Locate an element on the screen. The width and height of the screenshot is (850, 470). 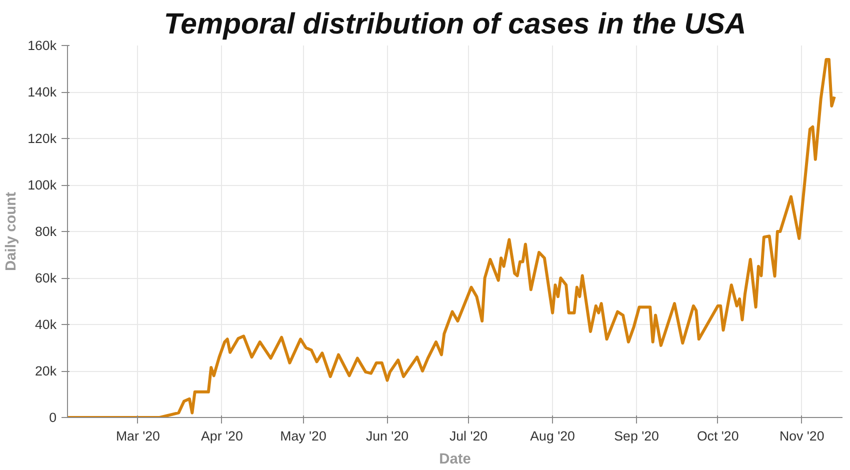
y-axis-title: Daily count is located at coordinates (12, 231).